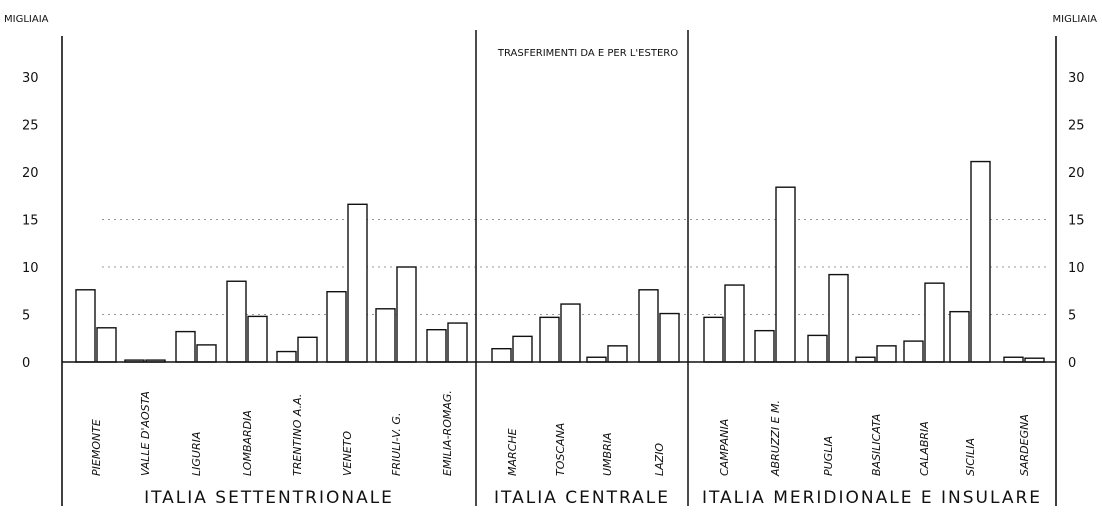 This screenshot has width=1102, height=515. I want to click on category-label-lazio: LAZIO, so click(659, 459).